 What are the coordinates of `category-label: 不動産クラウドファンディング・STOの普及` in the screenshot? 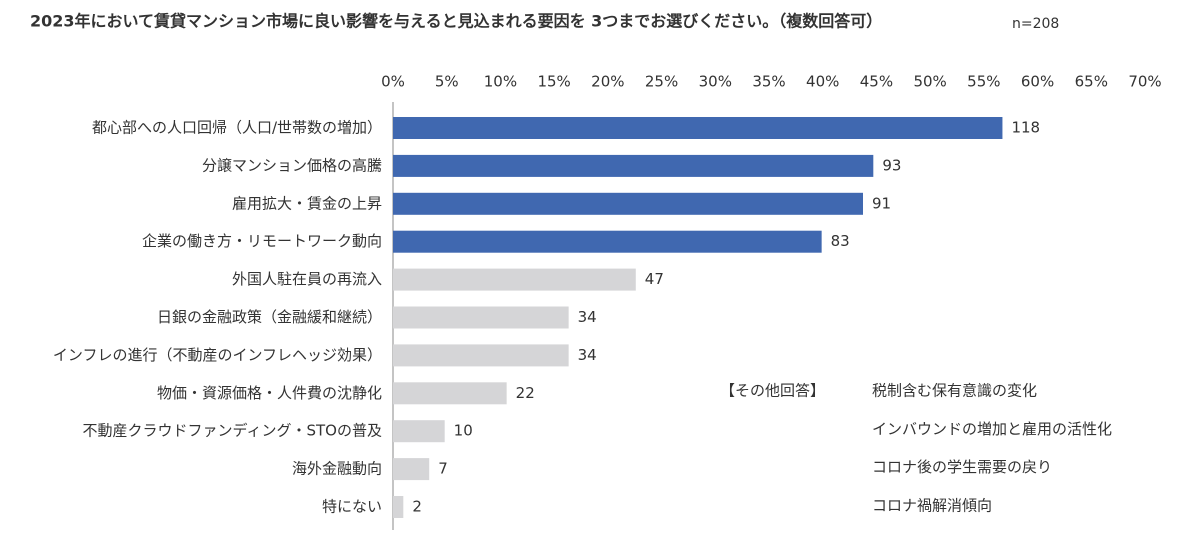 It's located at (232, 431).